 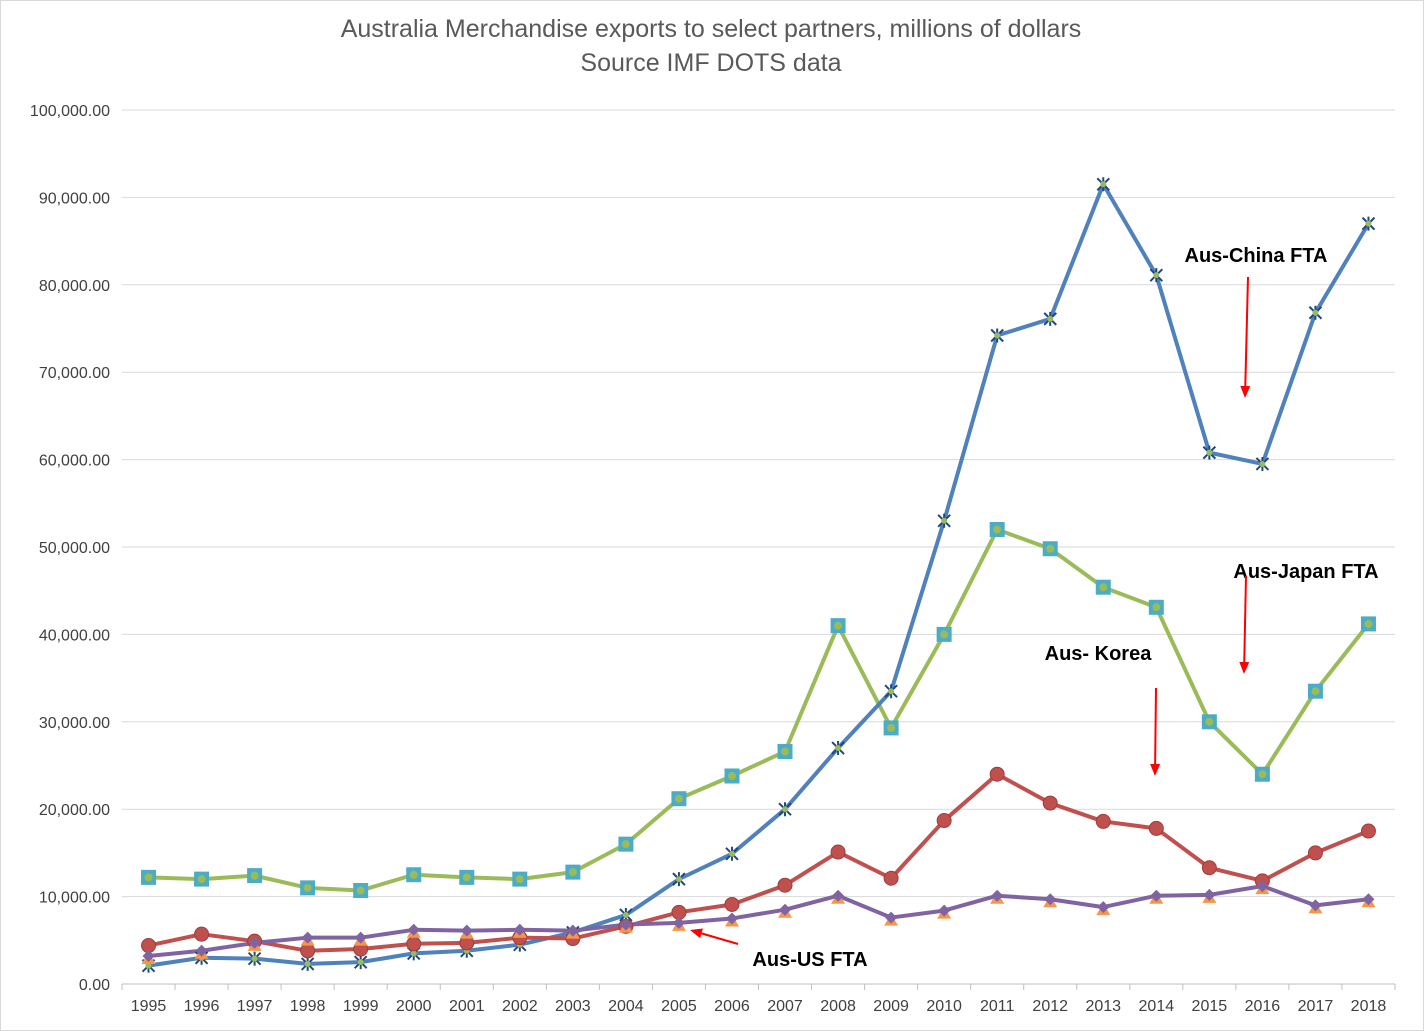 I want to click on y-tick-label: 90,000.00, so click(x=74, y=198).